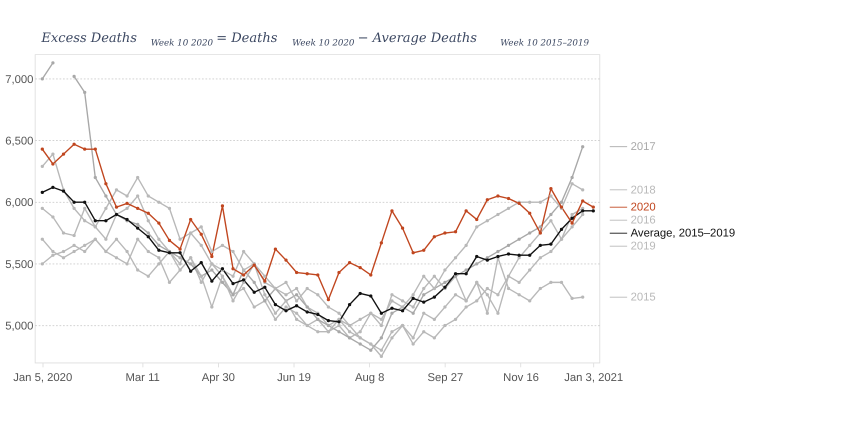  Describe the element at coordinates (143, 378) in the screenshot. I see `x-tick-label: Mar 11` at that location.